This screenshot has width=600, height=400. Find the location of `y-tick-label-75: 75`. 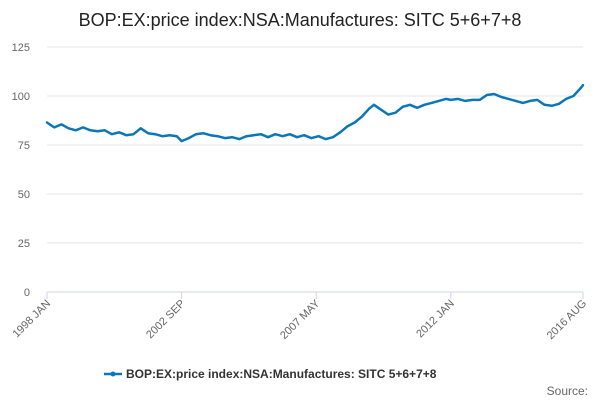

y-tick-label-75: 75 is located at coordinates (24, 146).